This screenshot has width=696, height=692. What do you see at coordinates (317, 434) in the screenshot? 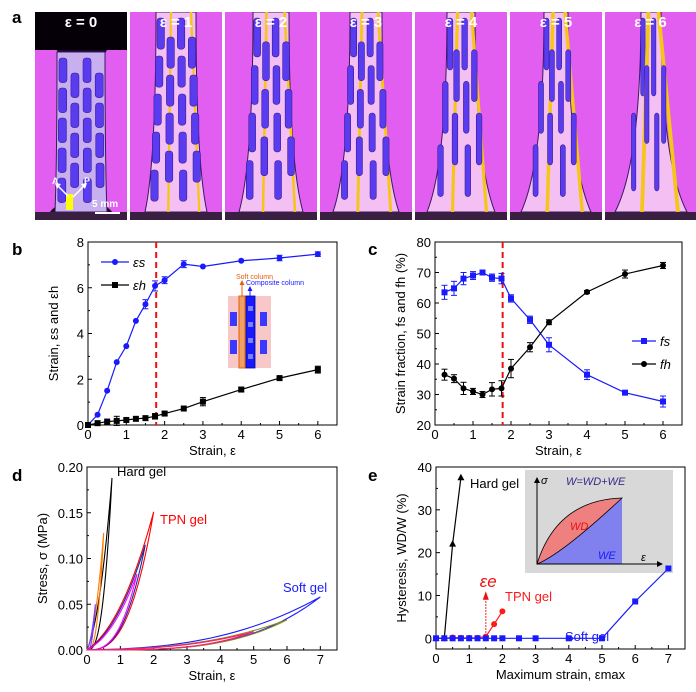
I see `x-tick-label: 6` at bounding box center [317, 434].